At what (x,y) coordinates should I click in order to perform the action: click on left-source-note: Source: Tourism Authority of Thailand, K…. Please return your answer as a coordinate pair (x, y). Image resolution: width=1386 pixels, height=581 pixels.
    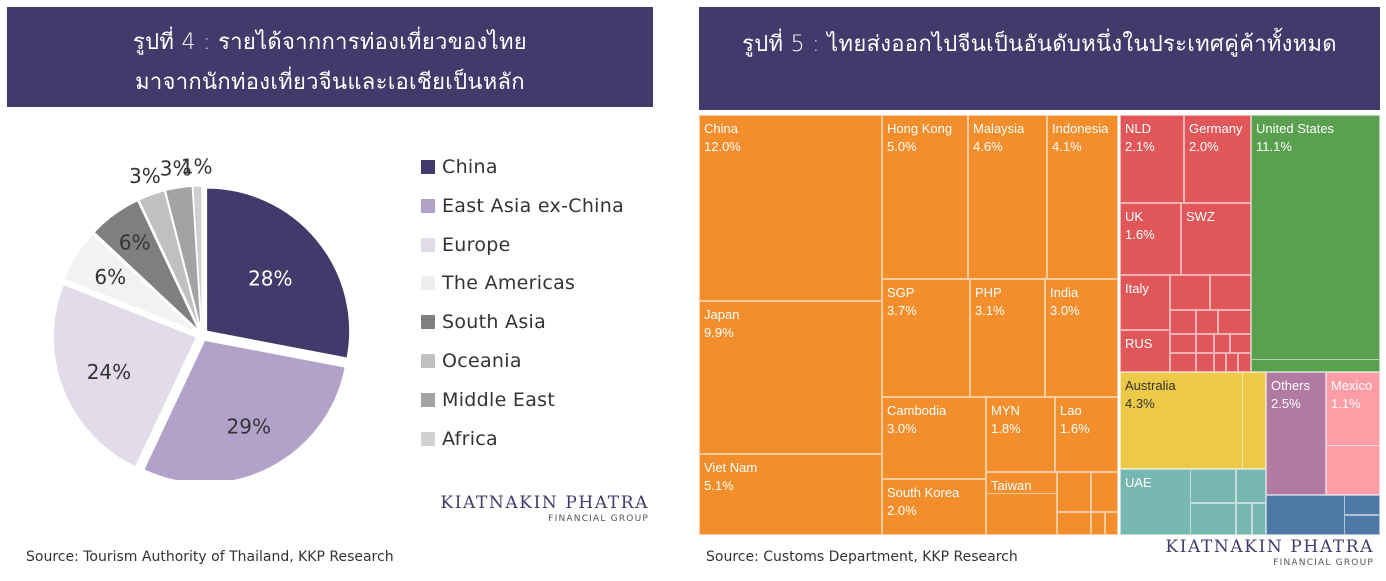
    Looking at the image, I should click on (210, 557).